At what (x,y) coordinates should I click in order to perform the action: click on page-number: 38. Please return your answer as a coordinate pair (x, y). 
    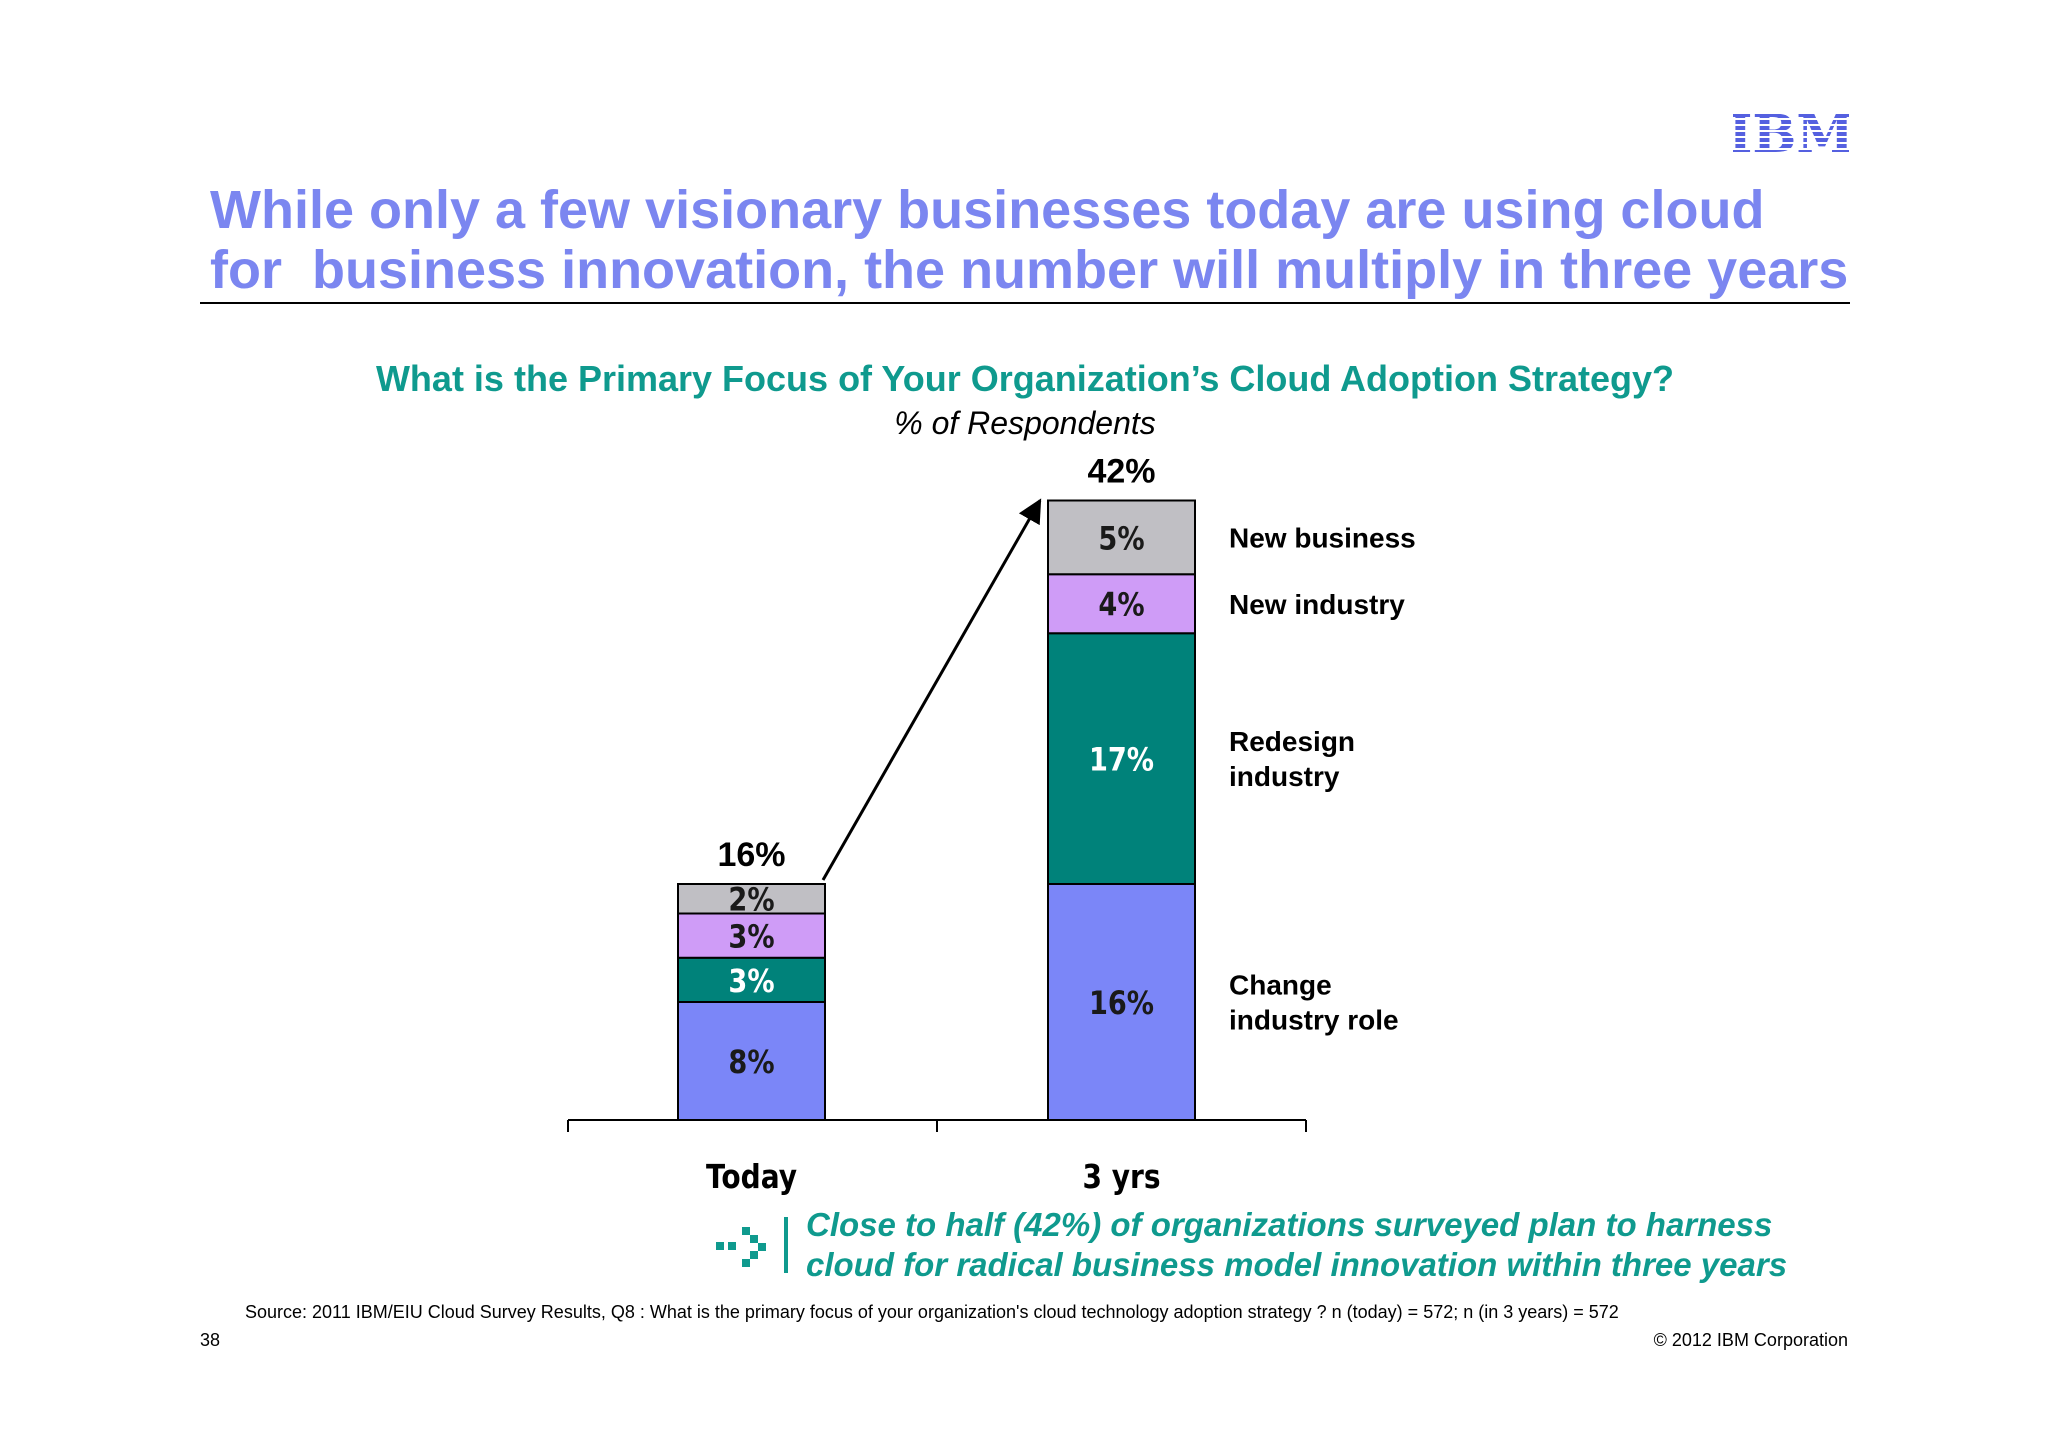
    Looking at the image, I should click on (210, 1340).